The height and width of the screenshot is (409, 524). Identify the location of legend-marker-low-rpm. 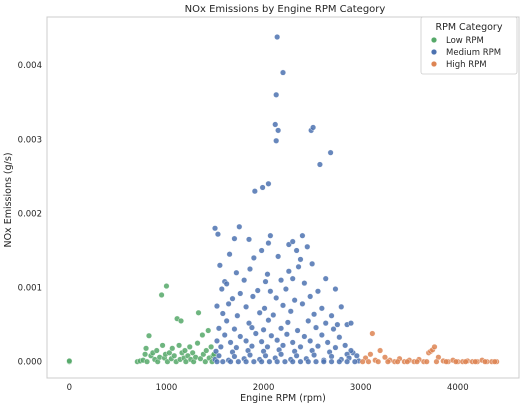
(434, 40).